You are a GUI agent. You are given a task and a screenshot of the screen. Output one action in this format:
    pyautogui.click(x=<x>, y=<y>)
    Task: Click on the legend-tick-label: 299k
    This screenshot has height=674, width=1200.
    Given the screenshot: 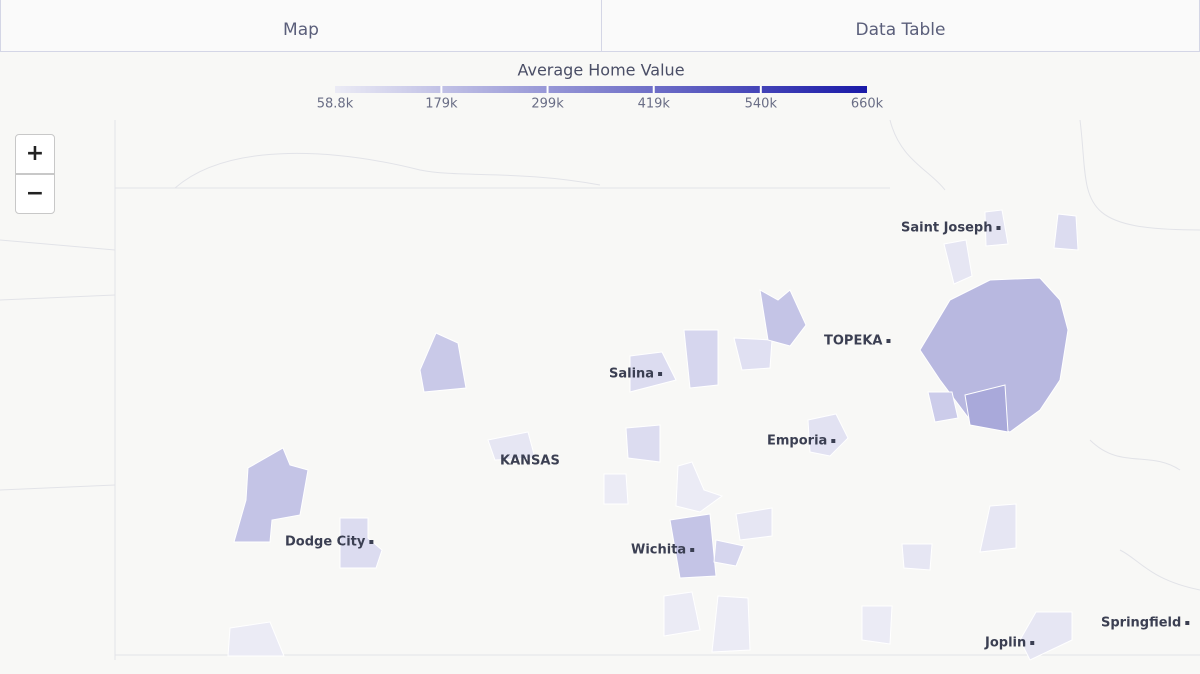 What is the action you would take?
    pyautogui.click(x=547, y=104)
    